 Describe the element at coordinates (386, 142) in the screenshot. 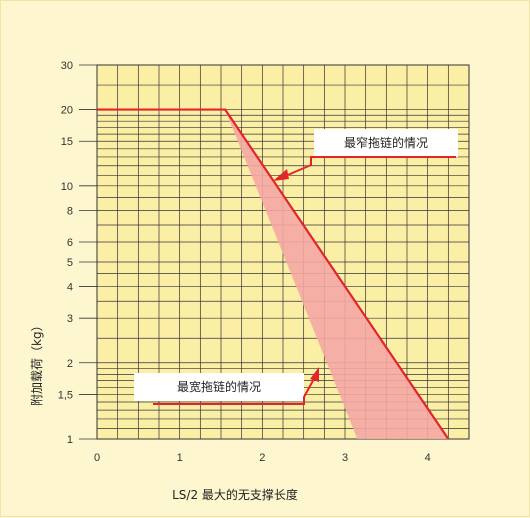

I see `callout-narrow-label: 最窄拖链的情况` at that location.